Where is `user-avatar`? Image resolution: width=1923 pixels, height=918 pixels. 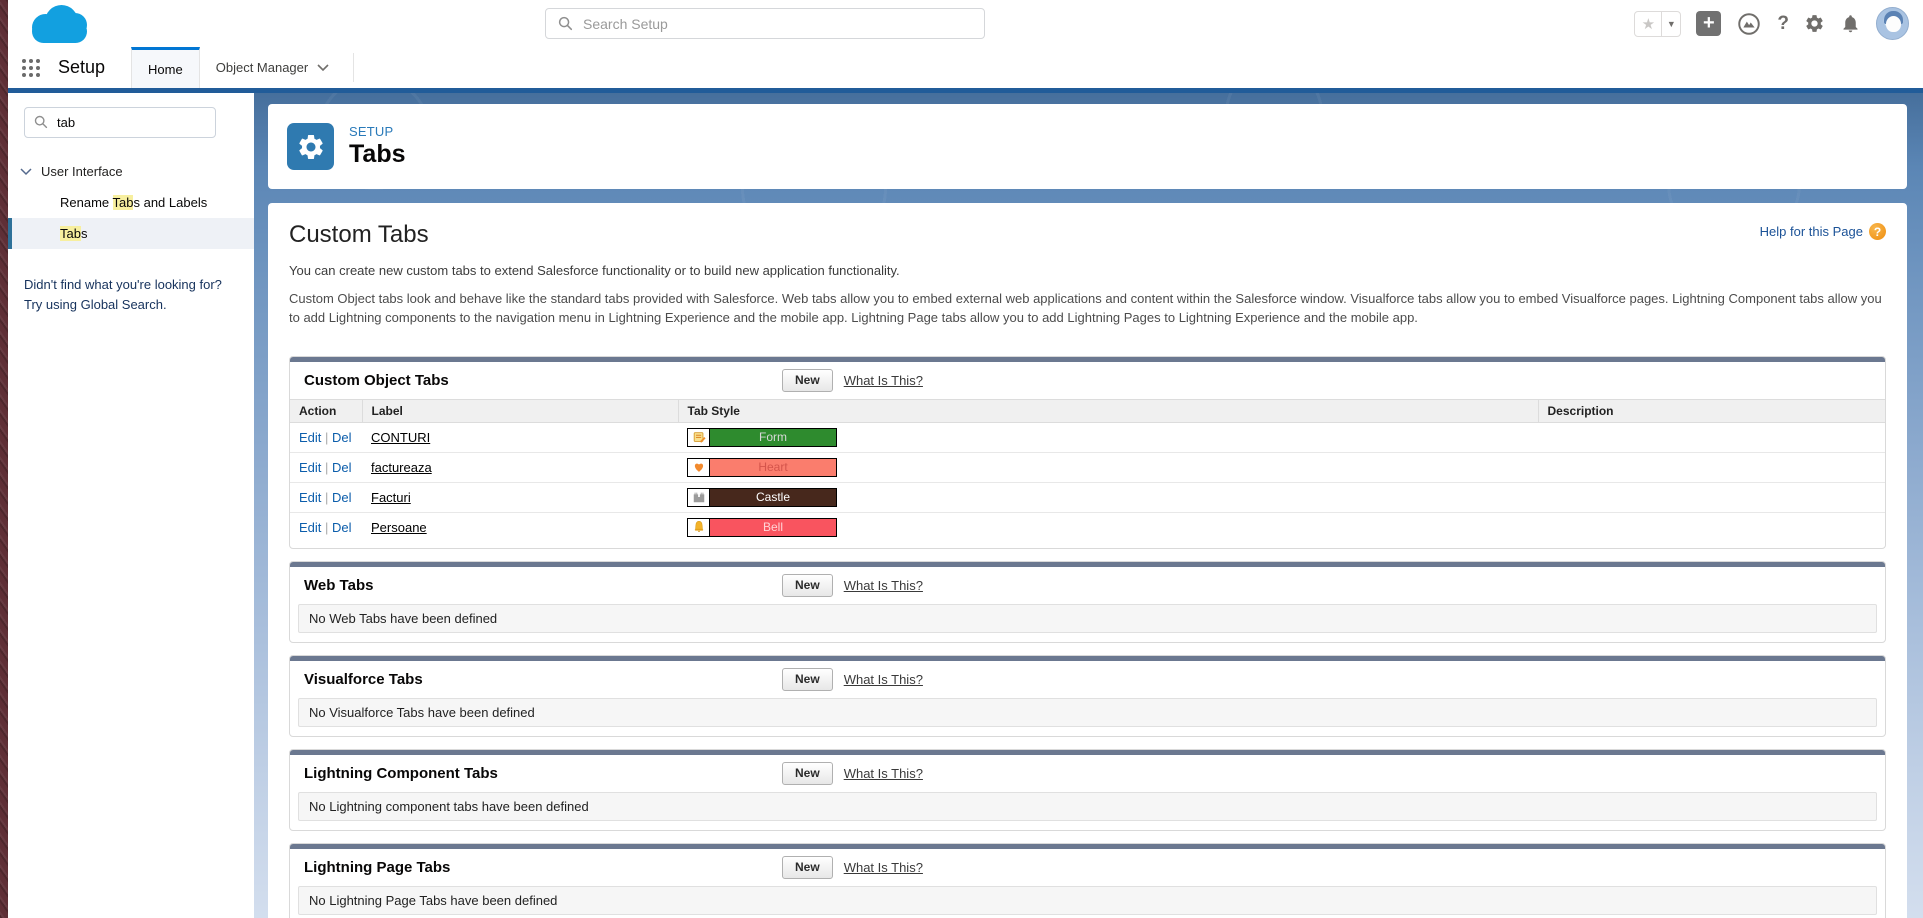
user-avatar is located at coordinates (1892, 23).